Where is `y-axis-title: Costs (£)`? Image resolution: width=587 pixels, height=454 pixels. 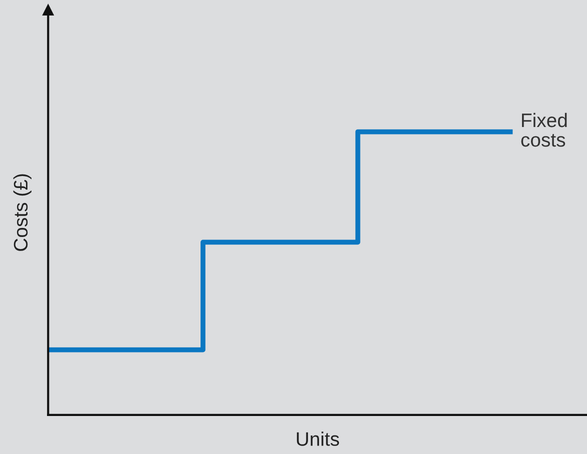 y-axis-title: Costs (£) is located at coordinates (22, 212).